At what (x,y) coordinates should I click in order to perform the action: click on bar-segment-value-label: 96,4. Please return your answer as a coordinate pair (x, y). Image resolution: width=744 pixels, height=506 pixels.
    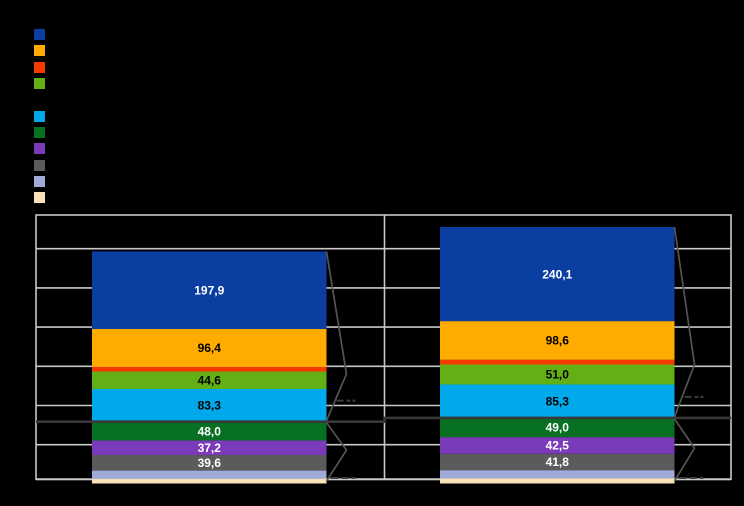
    Looking at the image, I should click on (210, 348).